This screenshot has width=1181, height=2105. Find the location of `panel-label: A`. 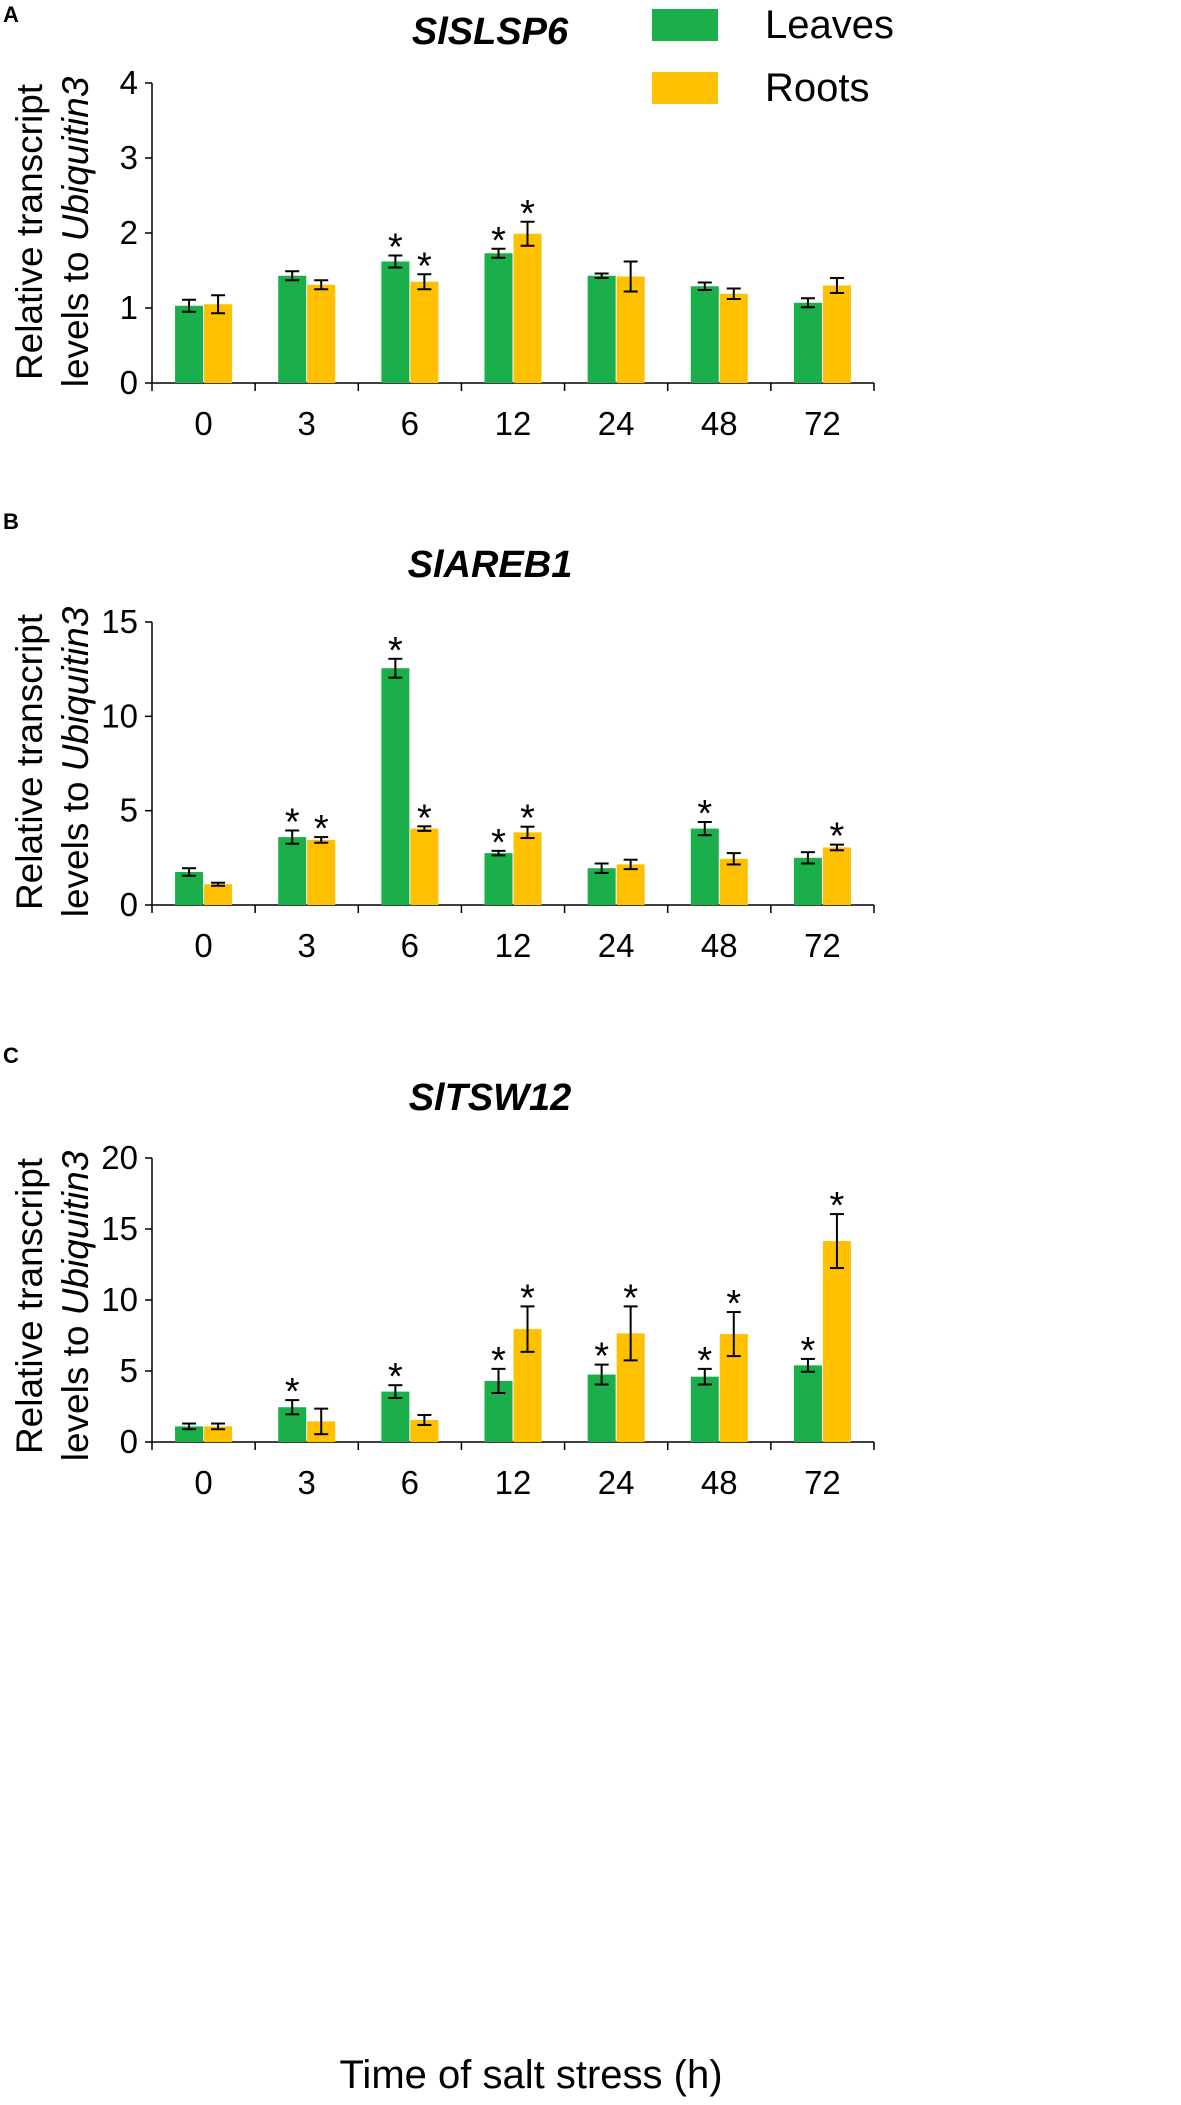

panel-label: A is located at coordinates (11, 14).